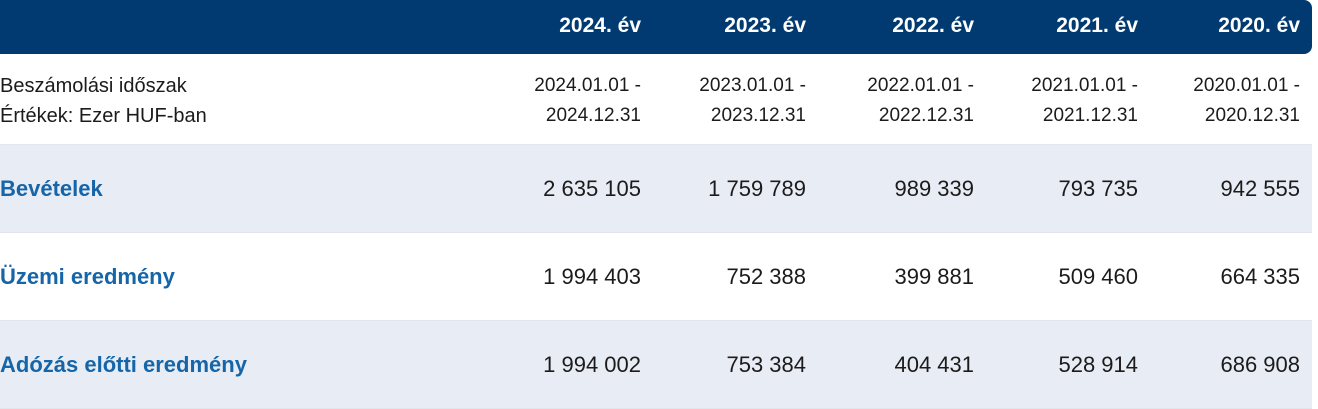 The height and width of the screenshot is (409, 1318). Describe the element at coordinates (926, 115) in the screenshot. I see `period-end: 2022.12.31` at that location.